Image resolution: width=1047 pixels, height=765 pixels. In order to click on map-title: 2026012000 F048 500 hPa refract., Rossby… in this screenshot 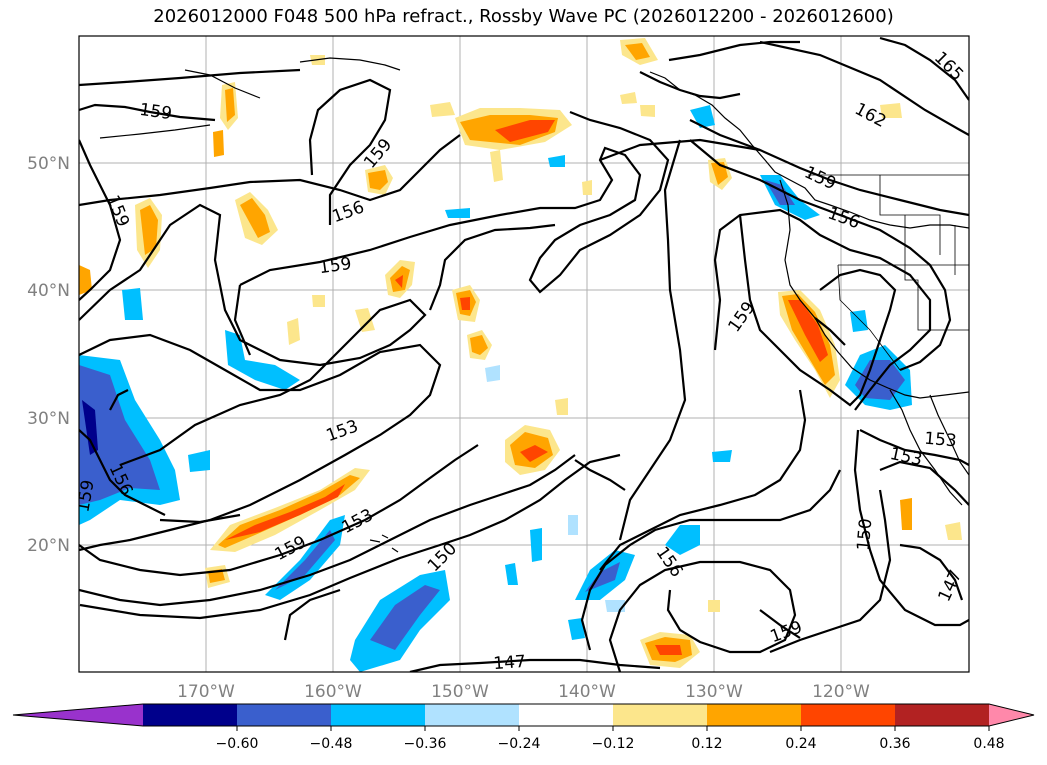, I will do `click(523, 16)`.